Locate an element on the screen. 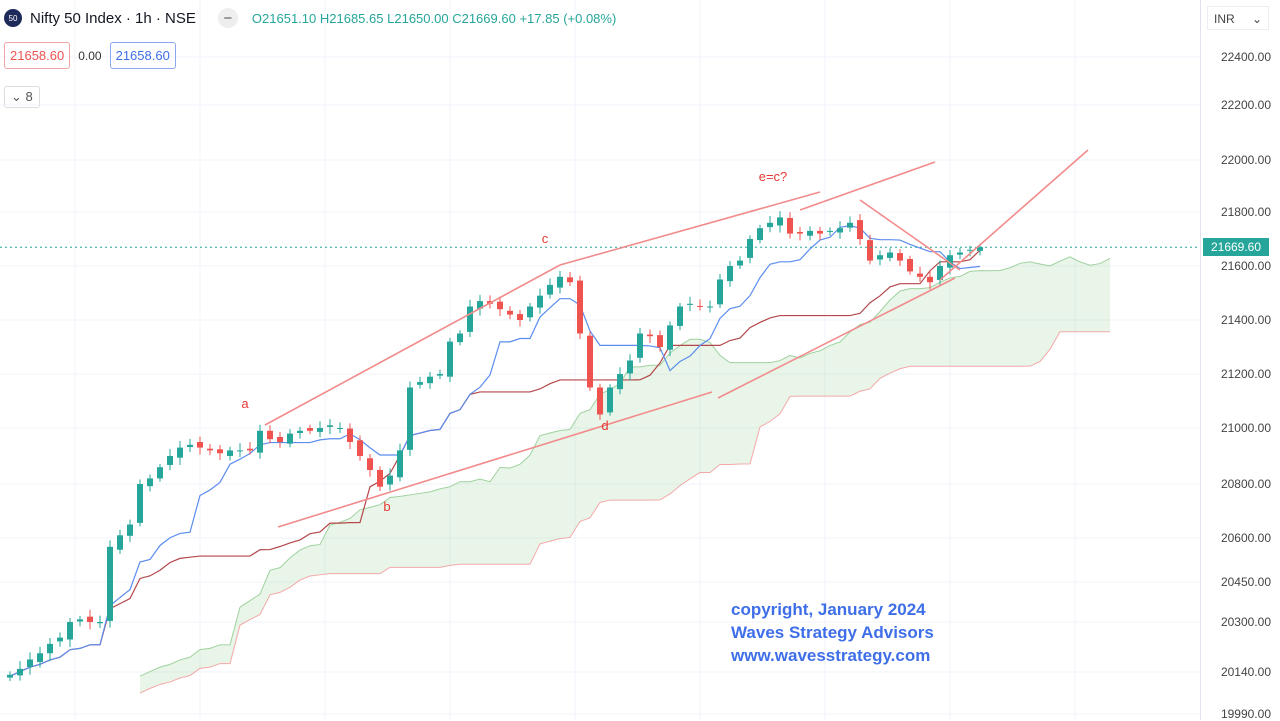 This screenshot has height=721, width=1280. y-tick-label: 21600.00 is located at coordinates (1245, 266).